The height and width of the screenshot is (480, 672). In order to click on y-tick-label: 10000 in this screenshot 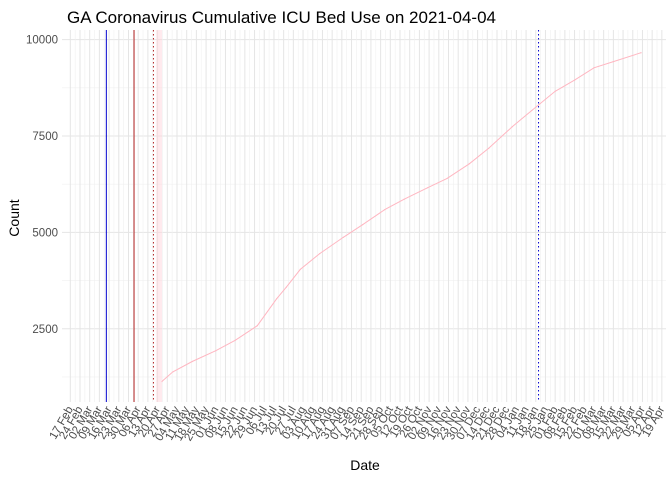, I will do `click(42, 41)`.